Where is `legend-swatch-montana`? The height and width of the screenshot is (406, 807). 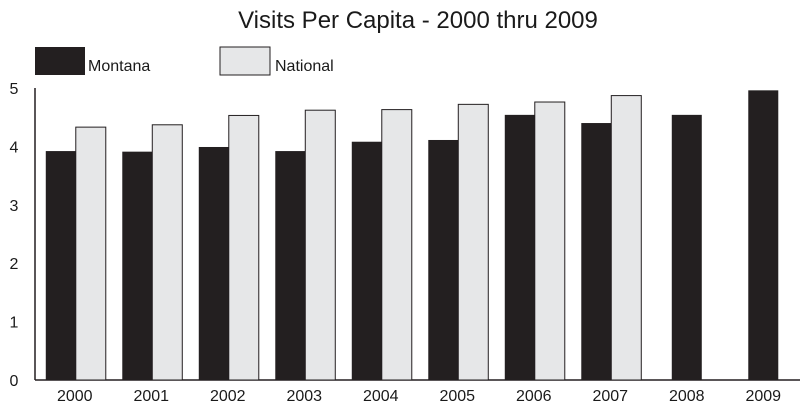 legend-swatch-montana is located at coordinates (60, 61).